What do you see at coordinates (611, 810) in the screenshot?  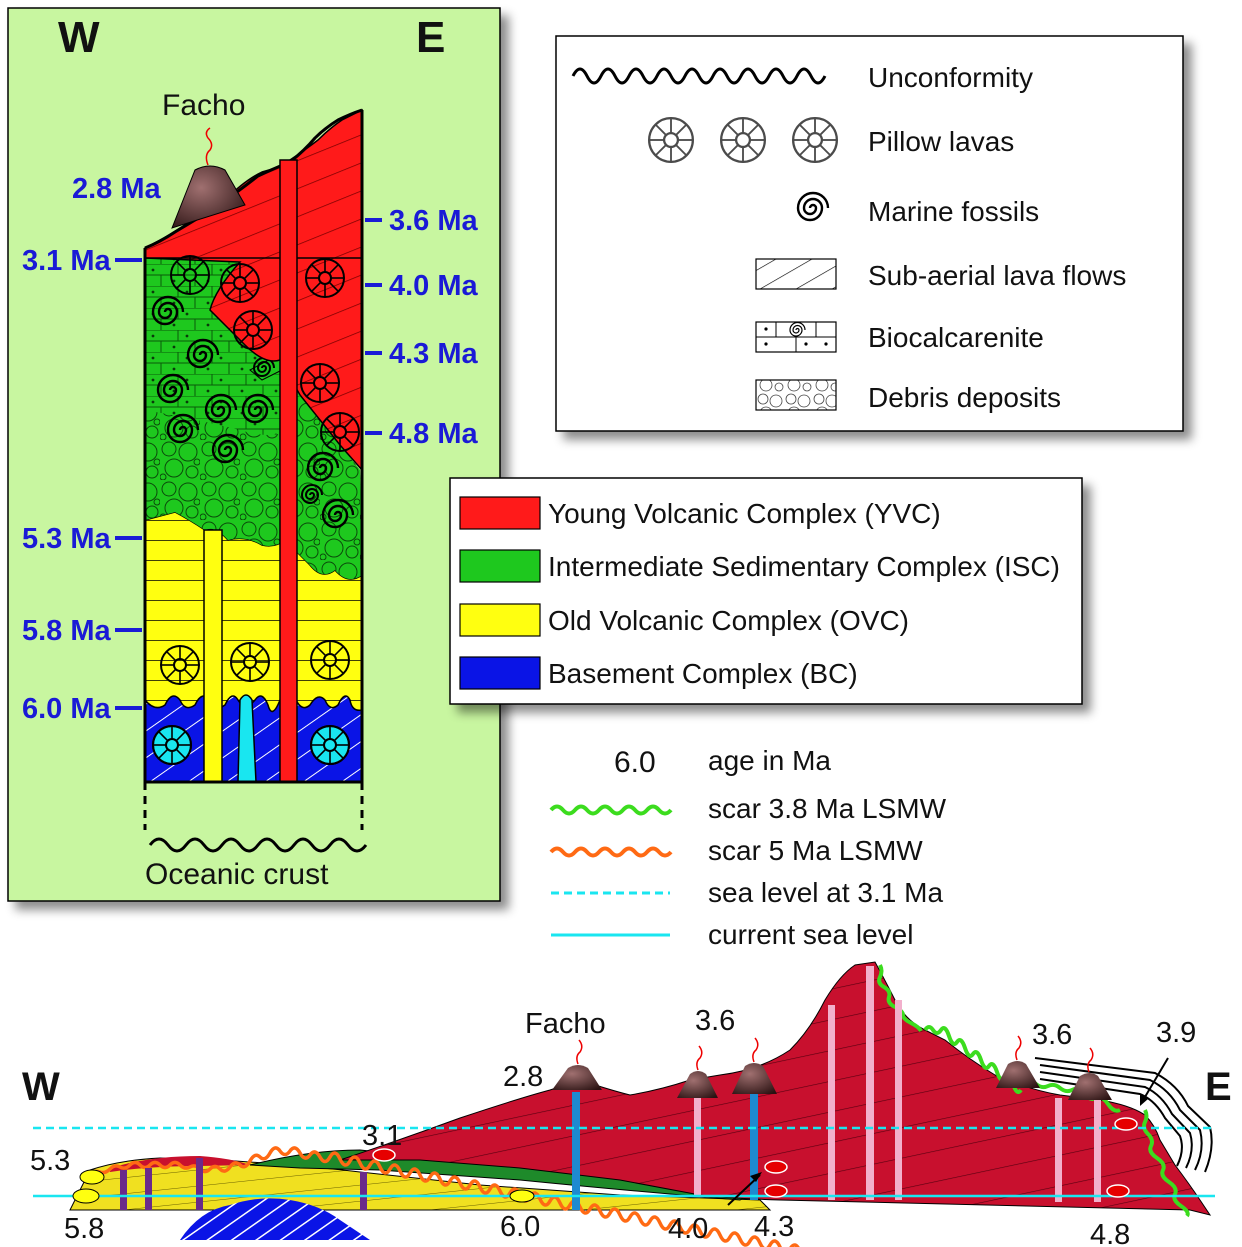 I see `scar-3-8-line-icon` at bounding box center [611, 810].